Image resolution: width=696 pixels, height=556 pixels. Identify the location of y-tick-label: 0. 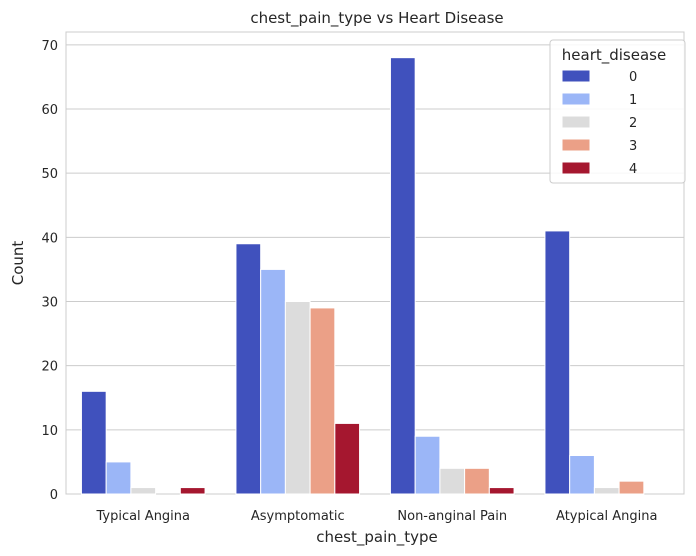
(54, 495).